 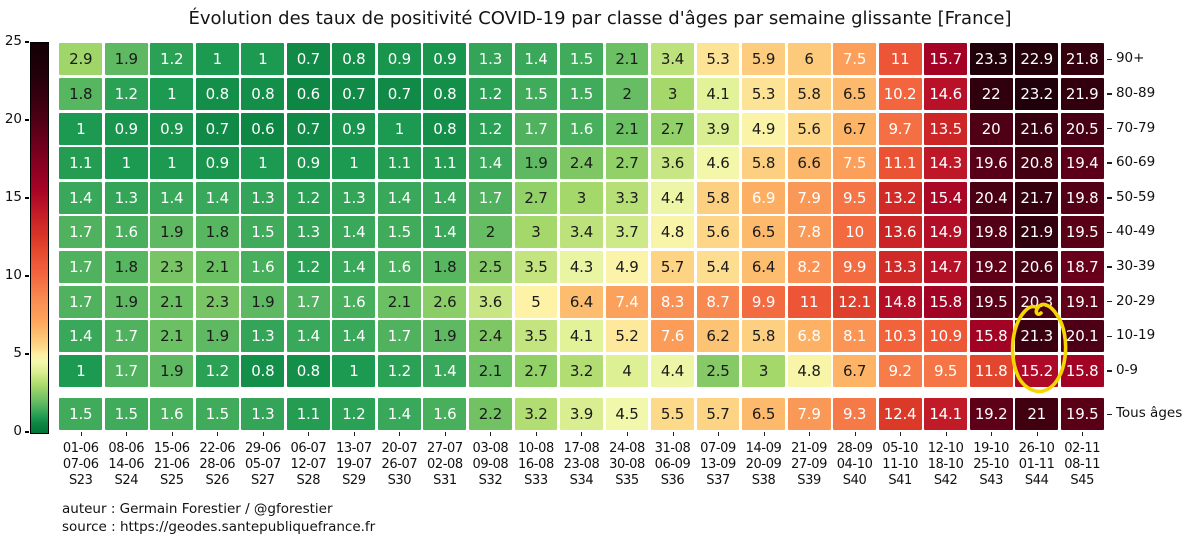 What do you see at coordinates (855, 267) in the screenshot?
I see `heatmap-cell: 9.9` at bounding box center [855, 267].